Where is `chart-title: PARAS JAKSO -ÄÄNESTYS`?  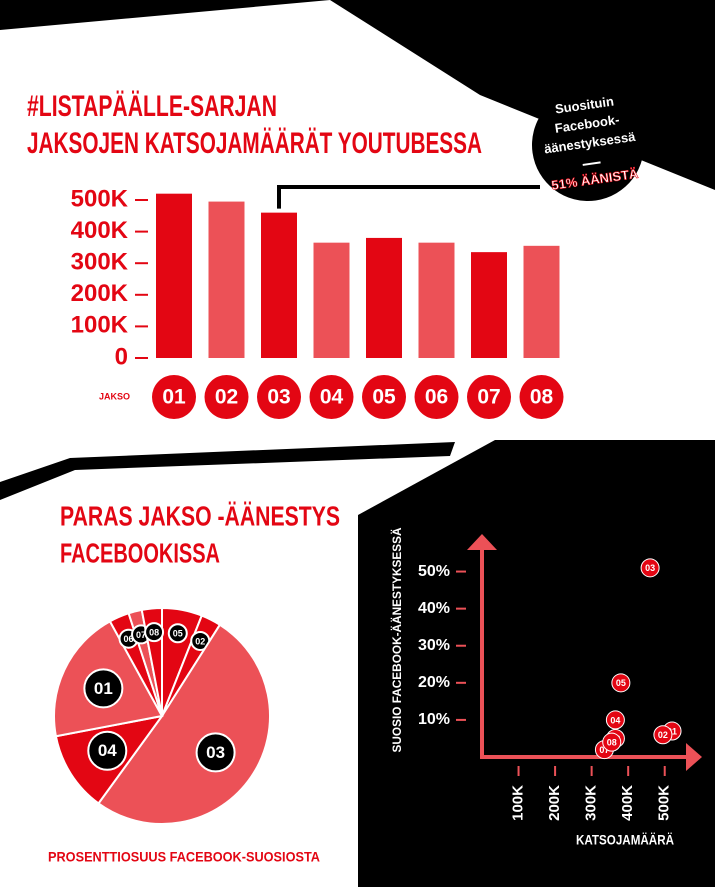
chart-title: PARAS JAKSO -ÄÄNESTYS is located at coordinates (200, 515).